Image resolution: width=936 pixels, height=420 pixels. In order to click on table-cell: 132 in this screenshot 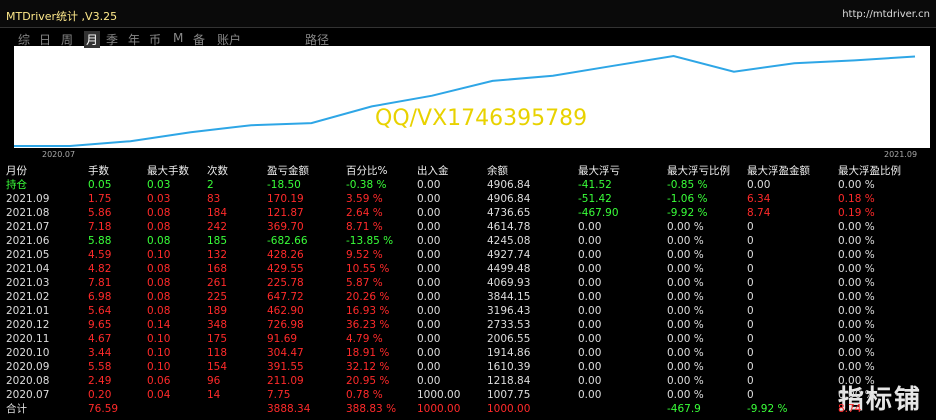, I will do `click(217, 255)`.